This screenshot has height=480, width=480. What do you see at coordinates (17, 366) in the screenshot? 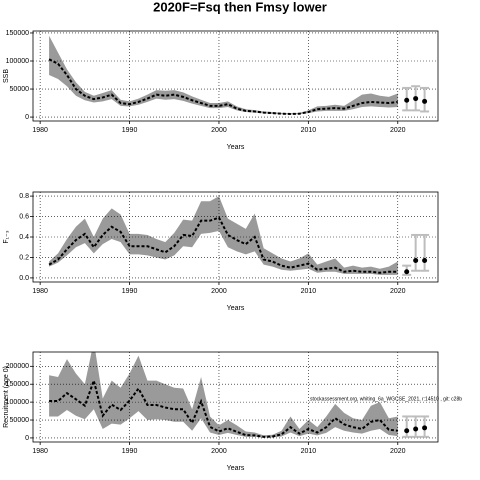
I see `y-tick-label: 200000` at bounding box center [17, 366].